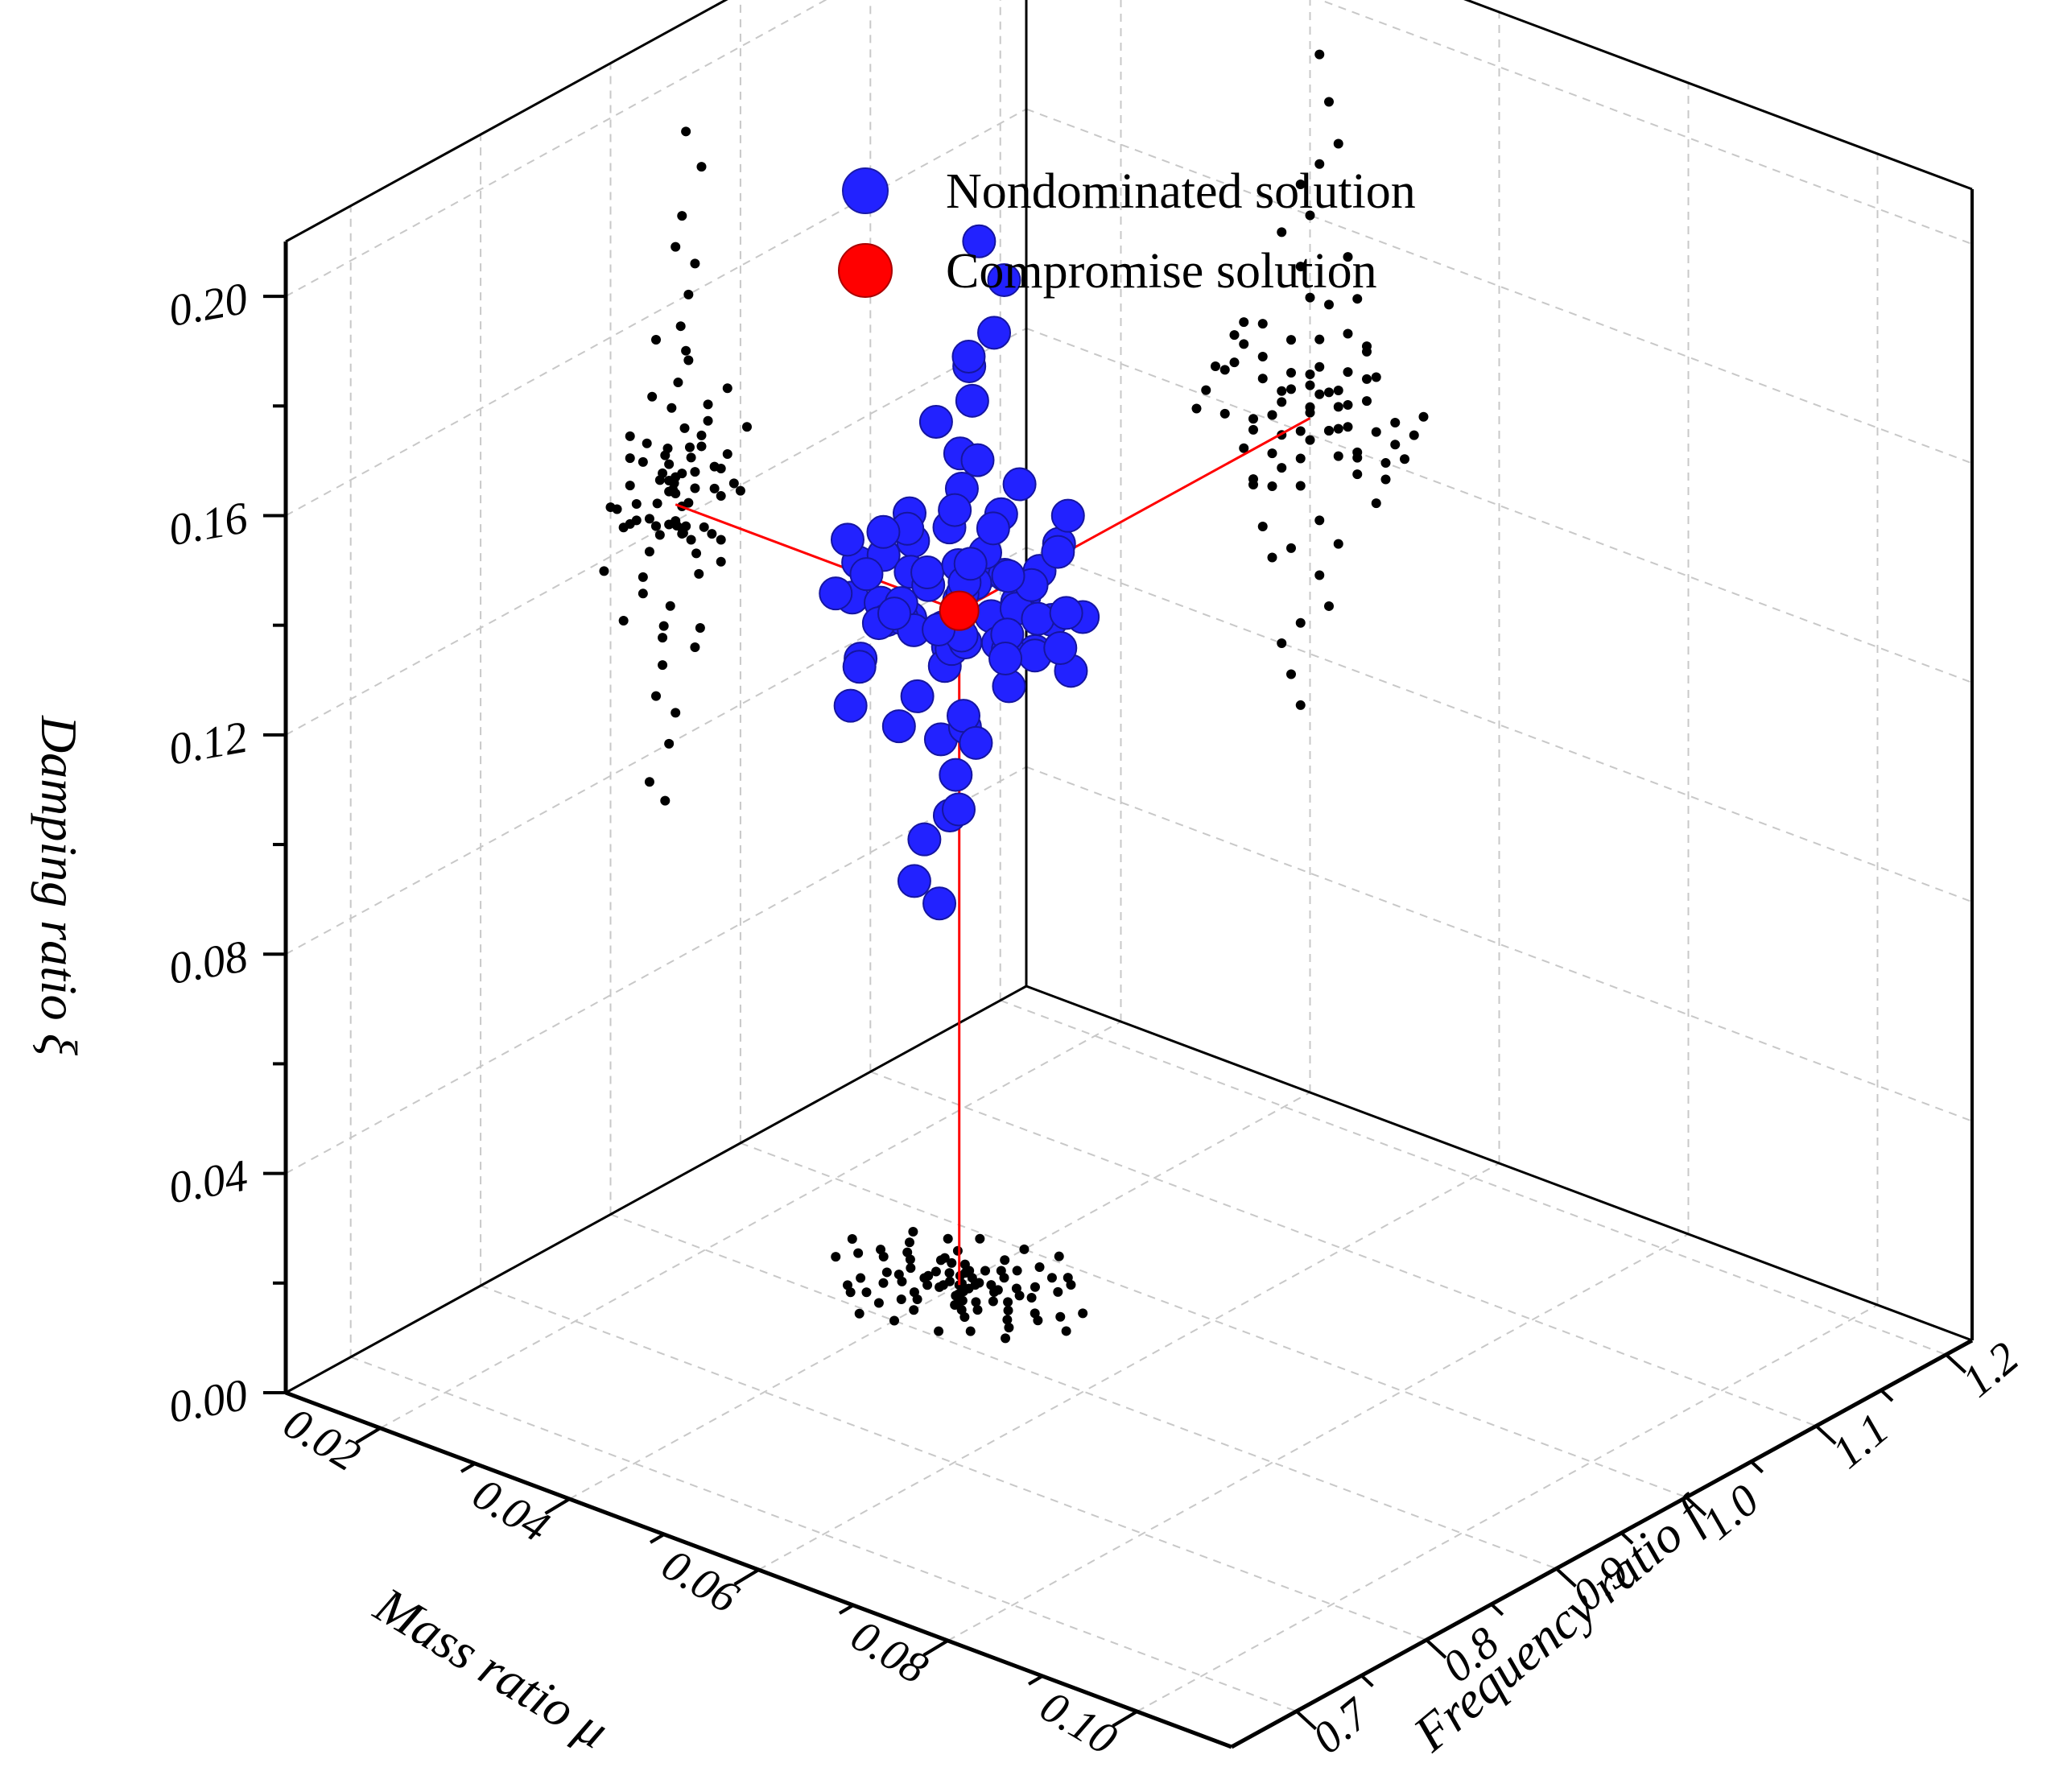 The width and height of the screenshot is (2055, 1792). Describe the element at coordinates (208, 1181) in the screenshot. I see `z-tick-label: 0.04` at that location.